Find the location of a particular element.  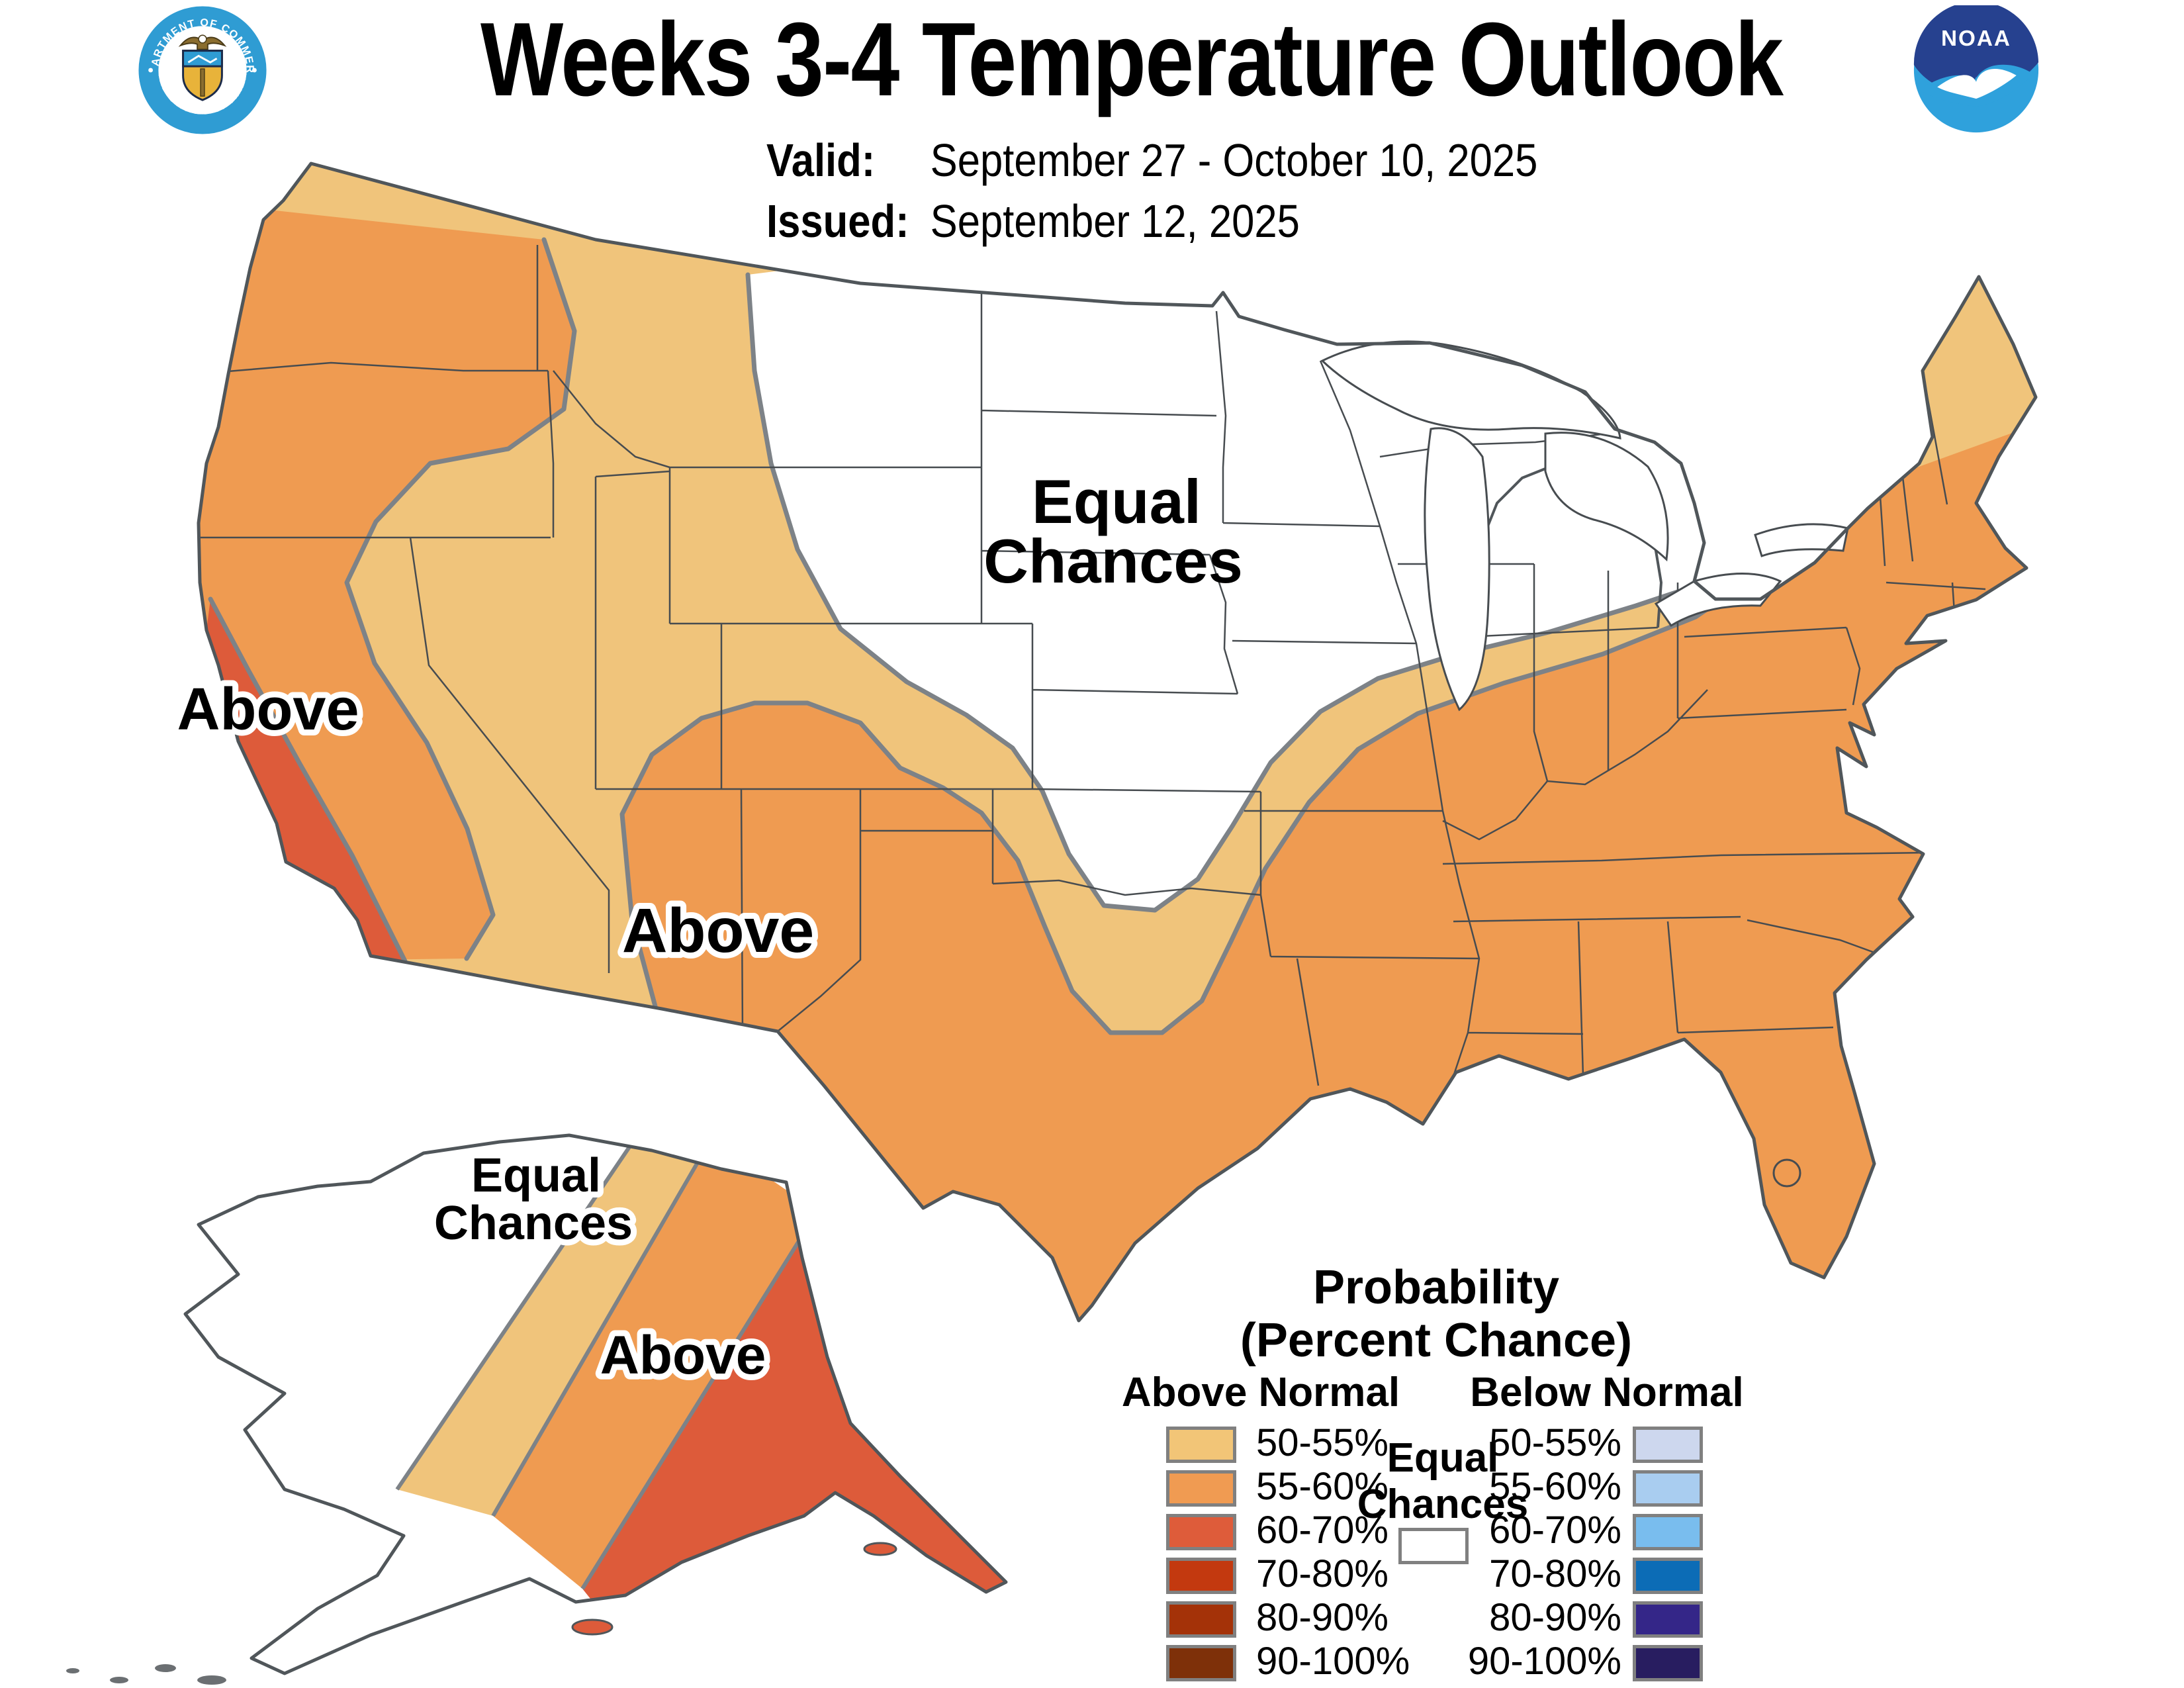

seal-star-right is located at coordinates (254, 70).